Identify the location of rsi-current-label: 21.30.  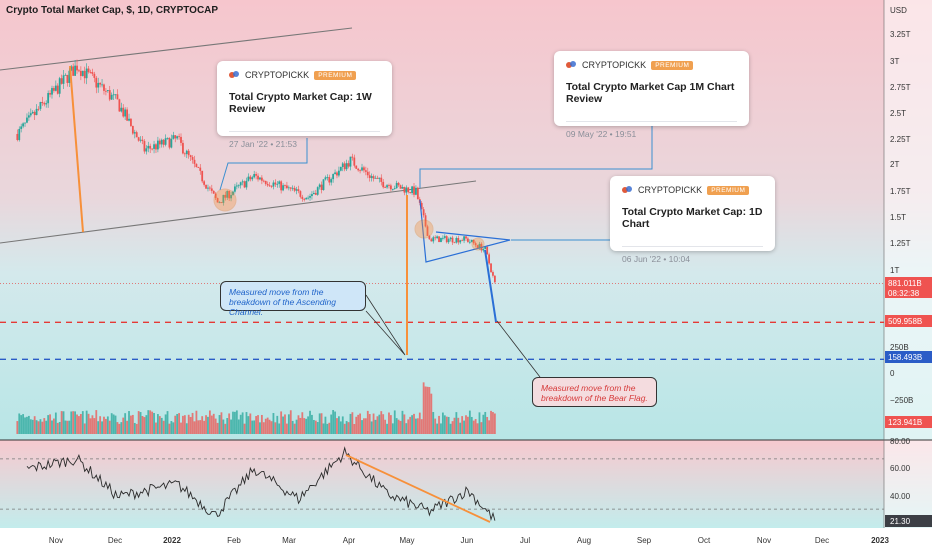
(900, 521).